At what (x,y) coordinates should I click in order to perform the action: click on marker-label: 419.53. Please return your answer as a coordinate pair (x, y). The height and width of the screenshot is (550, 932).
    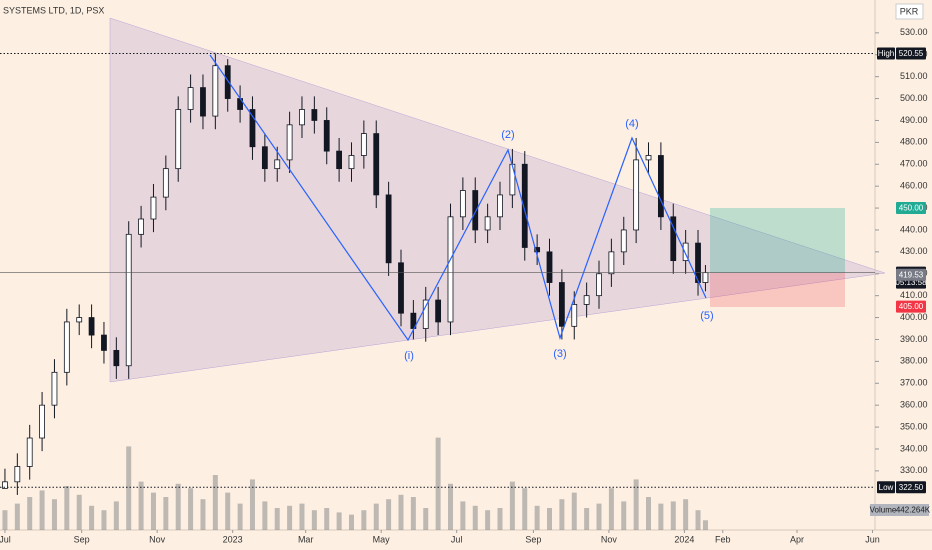
    Looking at the image, I should click on (911, 274).